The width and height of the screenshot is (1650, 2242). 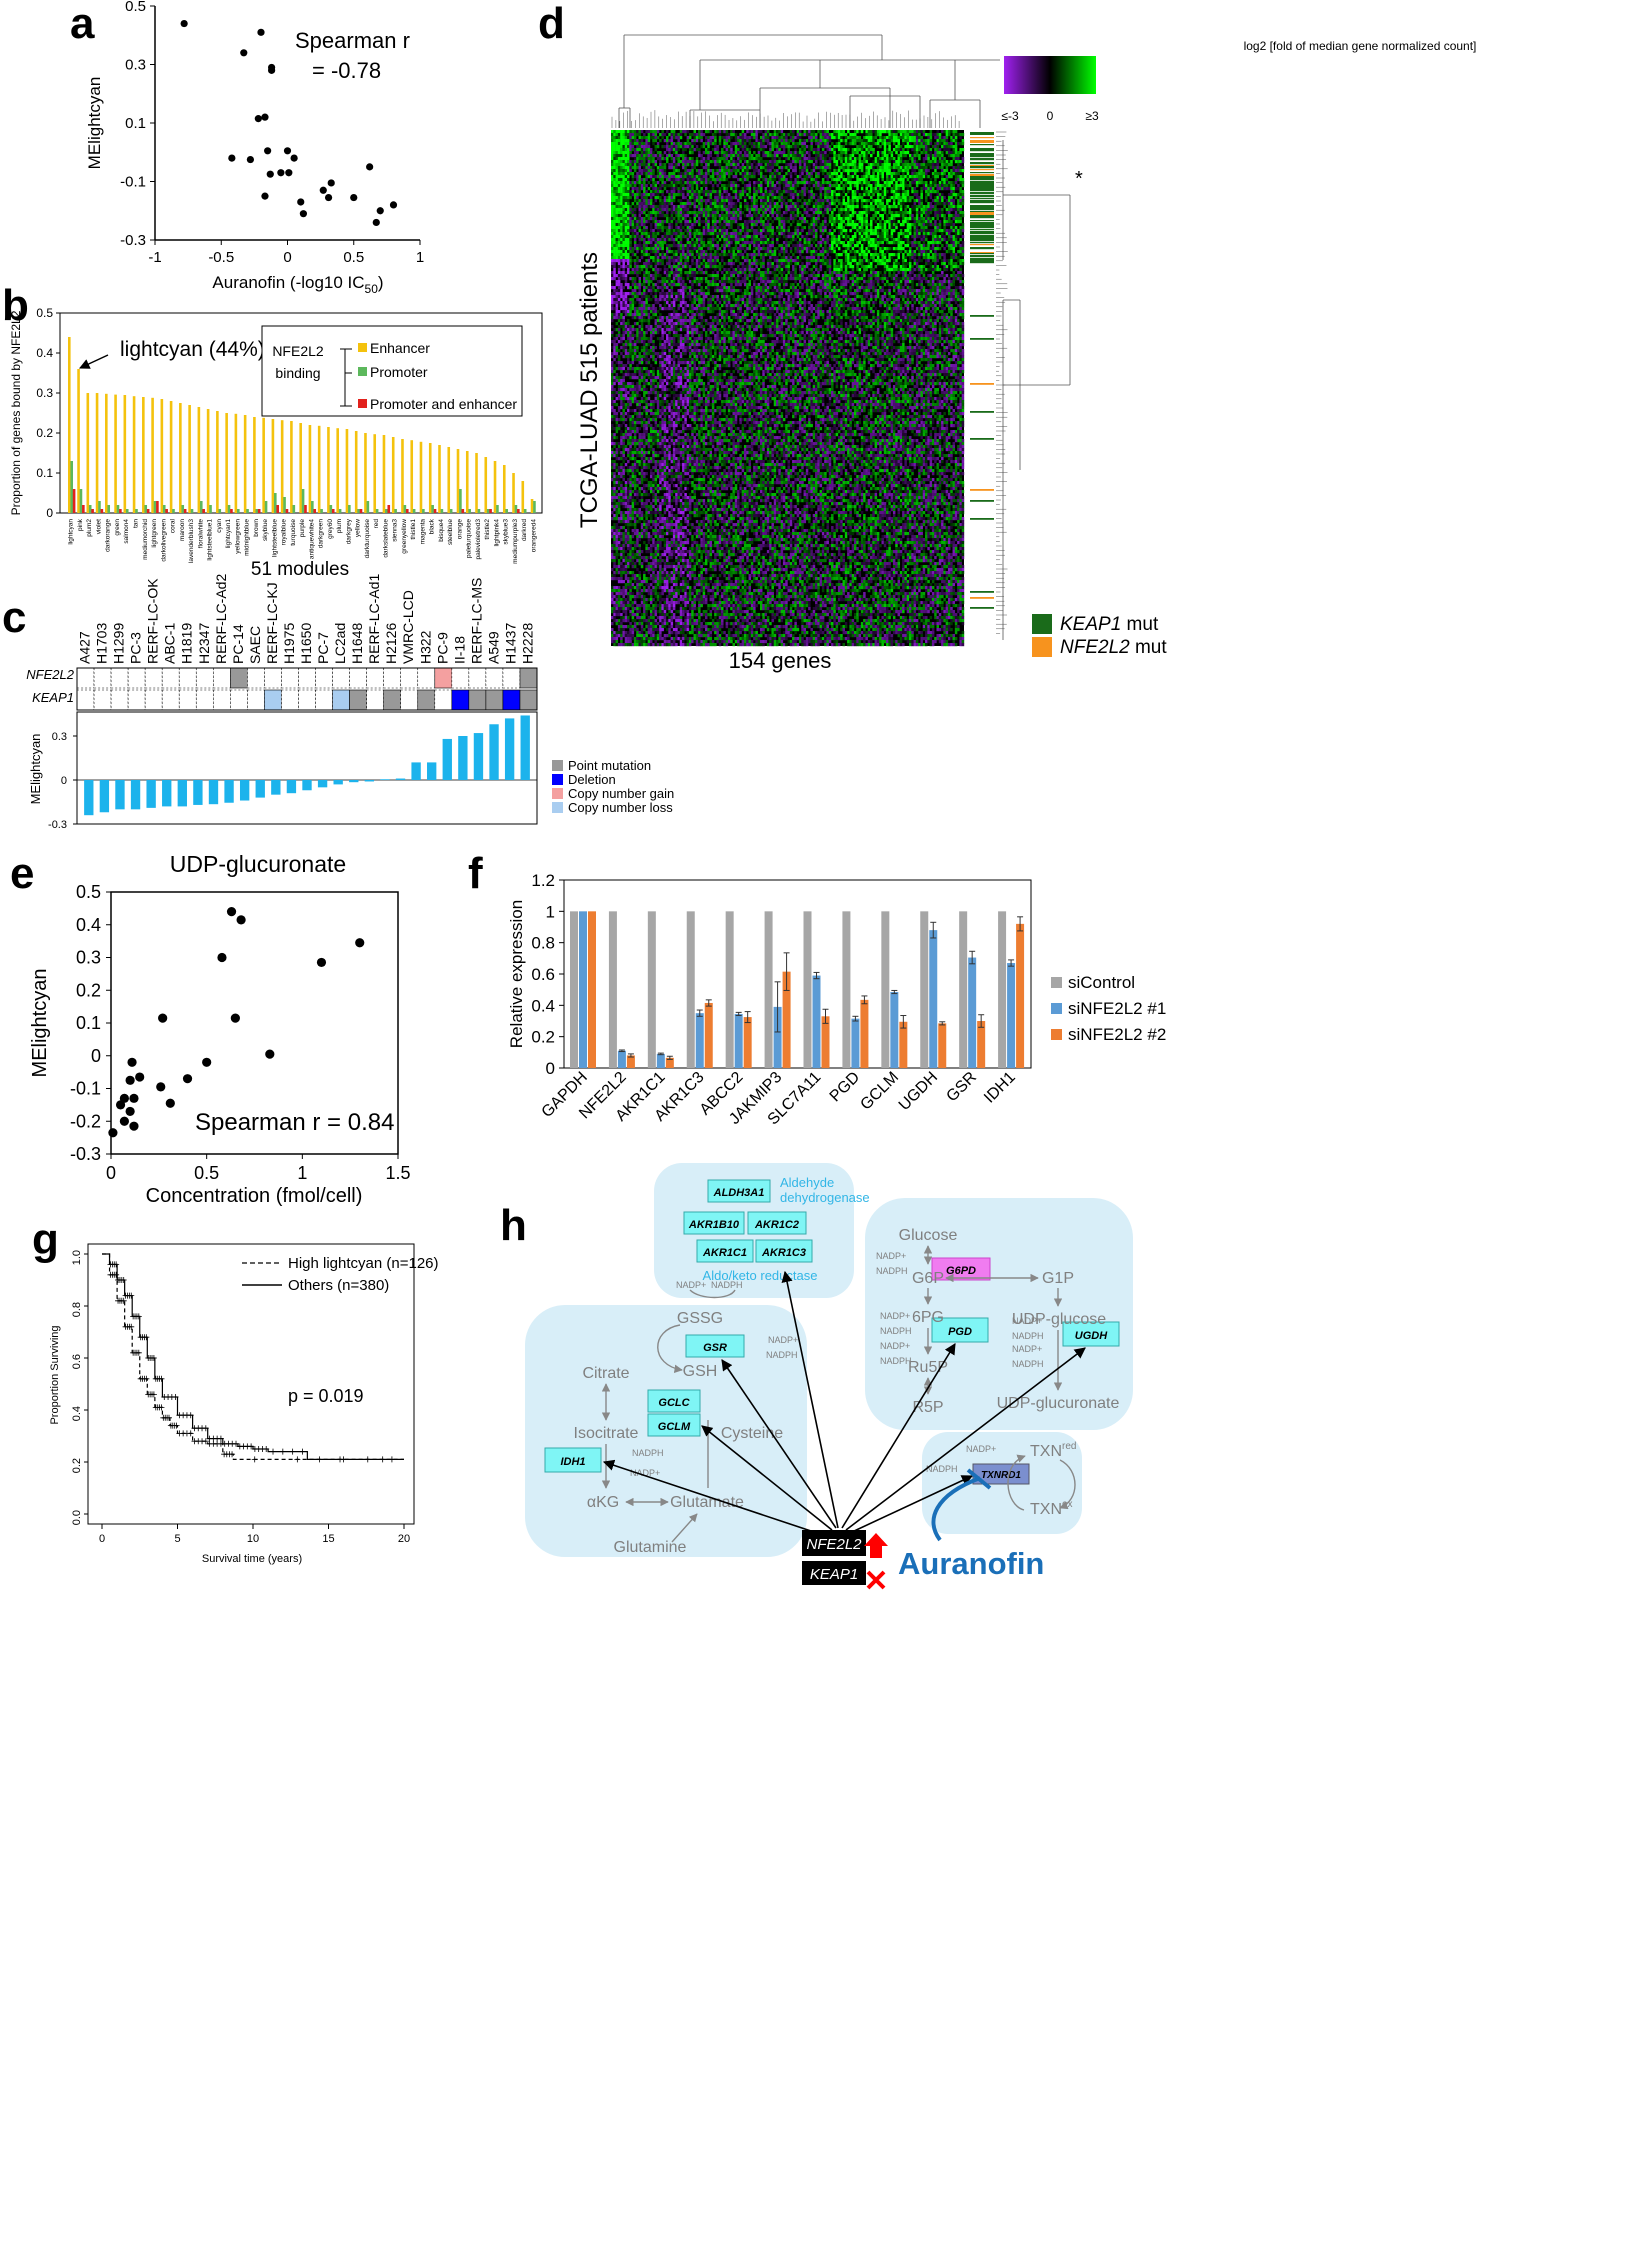 I want to click on category-label: darkgrey, so click(x=348, y=531).